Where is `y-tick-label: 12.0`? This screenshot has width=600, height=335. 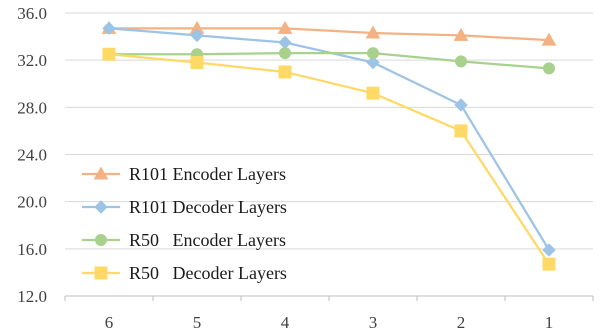
y-tick-label: 12.0 is located at coordinates (32, 296).